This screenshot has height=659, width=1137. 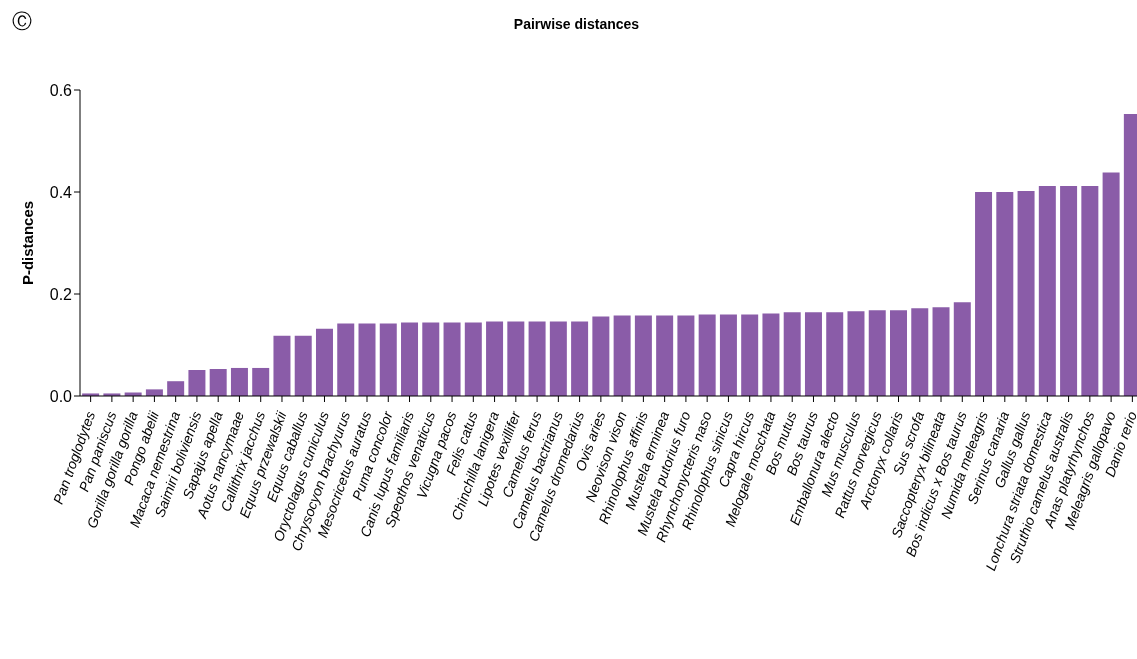 What do you see at coordinates (61, 90) in the screenshot?
I see `y-tick-label: 0.6` at bounding box center [61, 90].